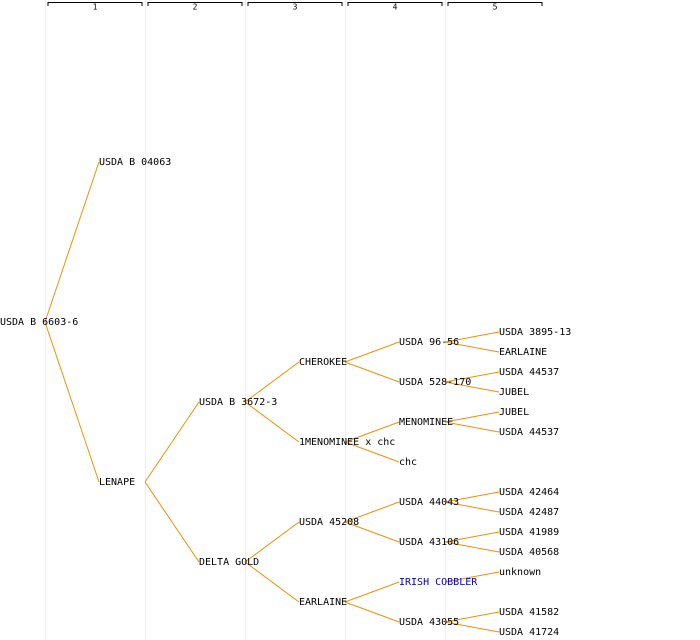  What do you see at coordinates (529, 632) in the screenshot?
I see `node-label: USDA 41724` at bounding box center [529, 632].